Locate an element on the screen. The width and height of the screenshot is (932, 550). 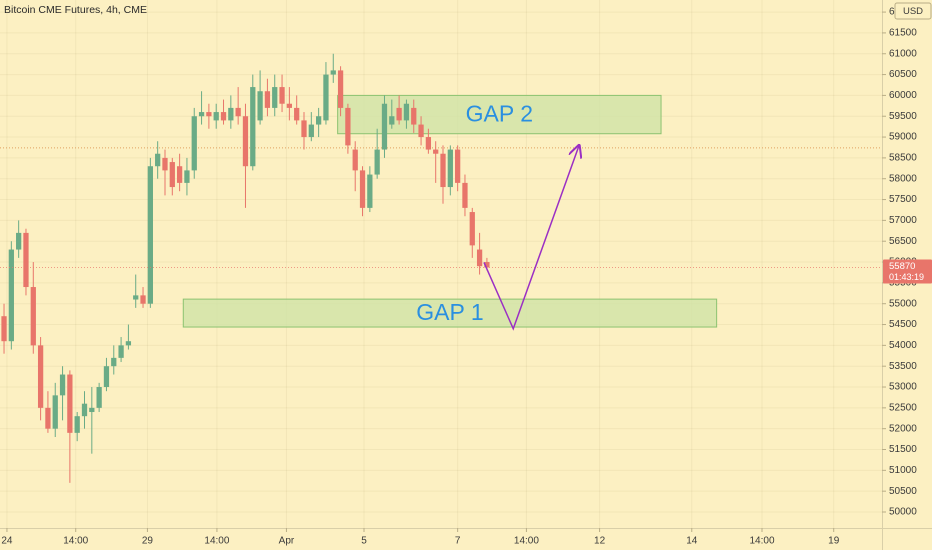
y-tick-label: 54000 is located at coordinates (903, 345).